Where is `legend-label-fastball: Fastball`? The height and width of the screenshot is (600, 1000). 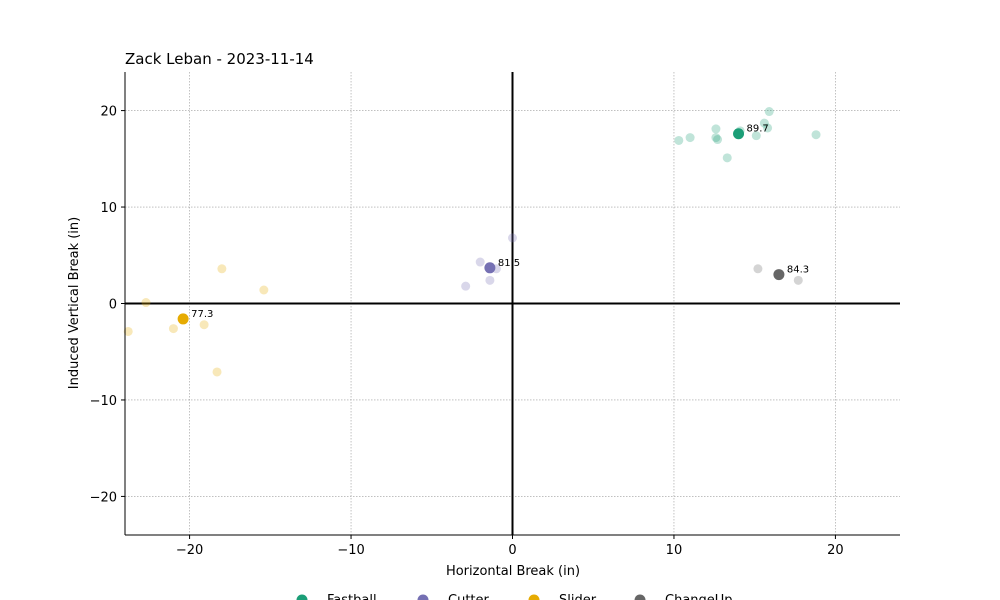 legend-label-fastball: Fastball is located at coordinates (352, 596).